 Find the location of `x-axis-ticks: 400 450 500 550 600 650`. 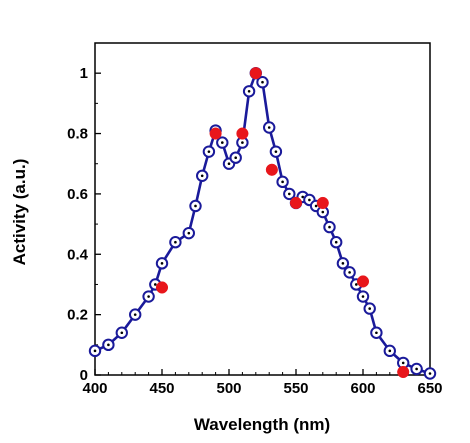

x-axis-ticks: 400 450 500 550 600 650 is located at coordinates (262, 383).